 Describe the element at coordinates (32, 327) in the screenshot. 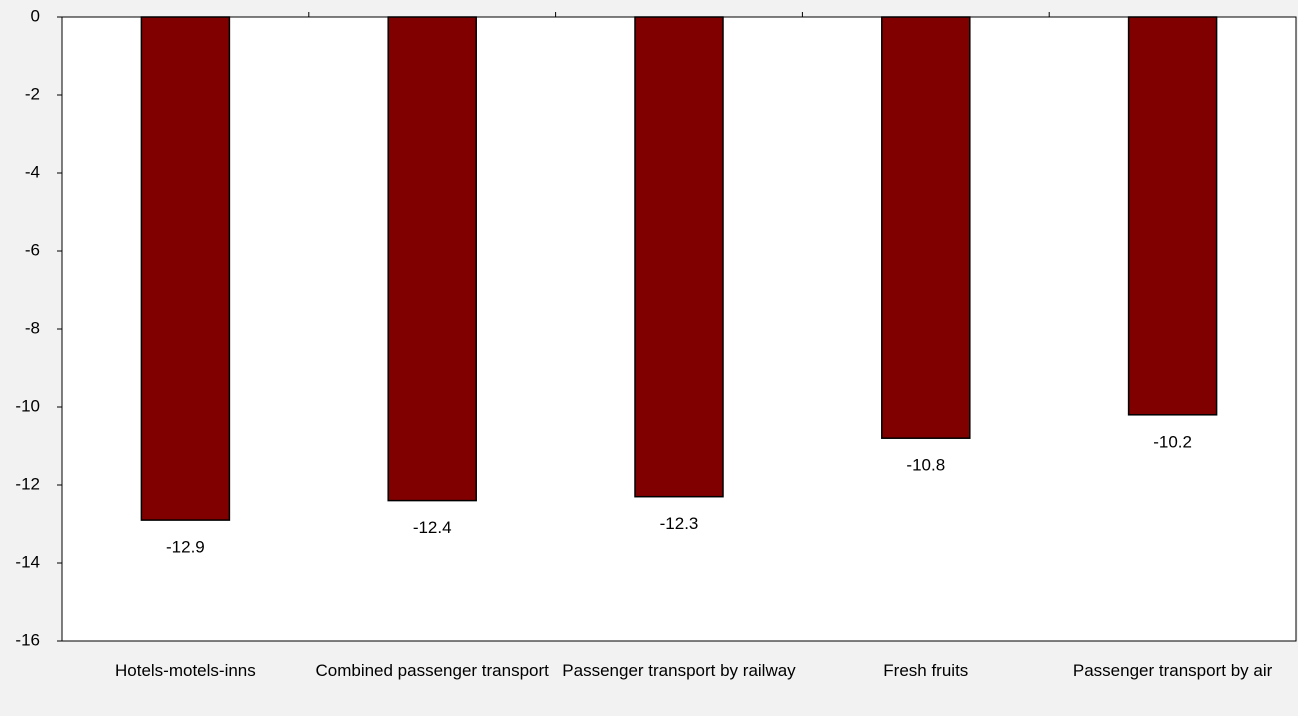

I see `y-tick-label: -8` at that location.